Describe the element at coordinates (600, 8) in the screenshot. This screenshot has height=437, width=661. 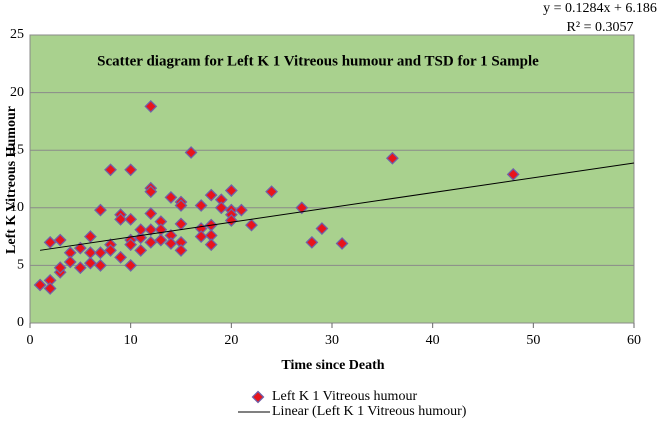
I see `equation: y = 0.1284x + 6.186` at that location.